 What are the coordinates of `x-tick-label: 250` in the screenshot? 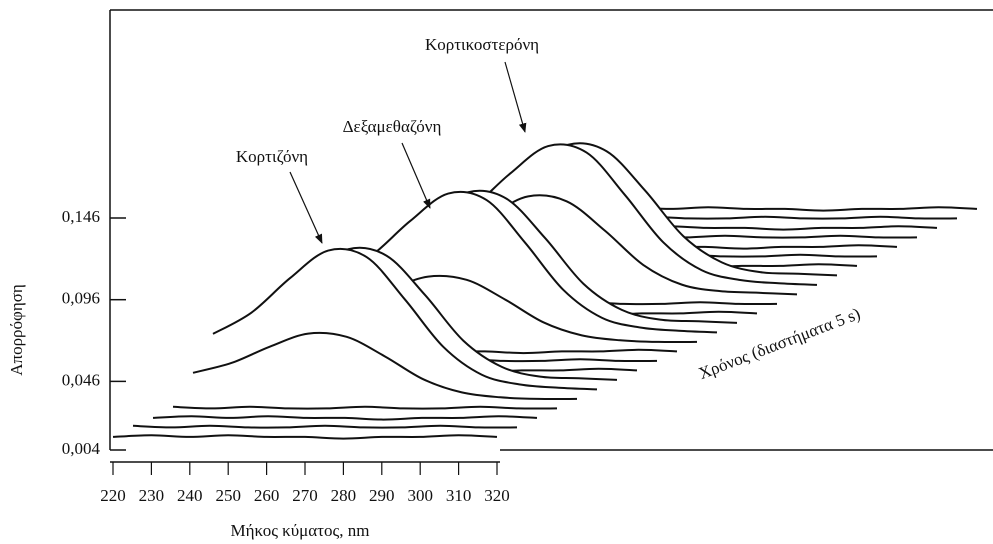 It's located at (228, 495).